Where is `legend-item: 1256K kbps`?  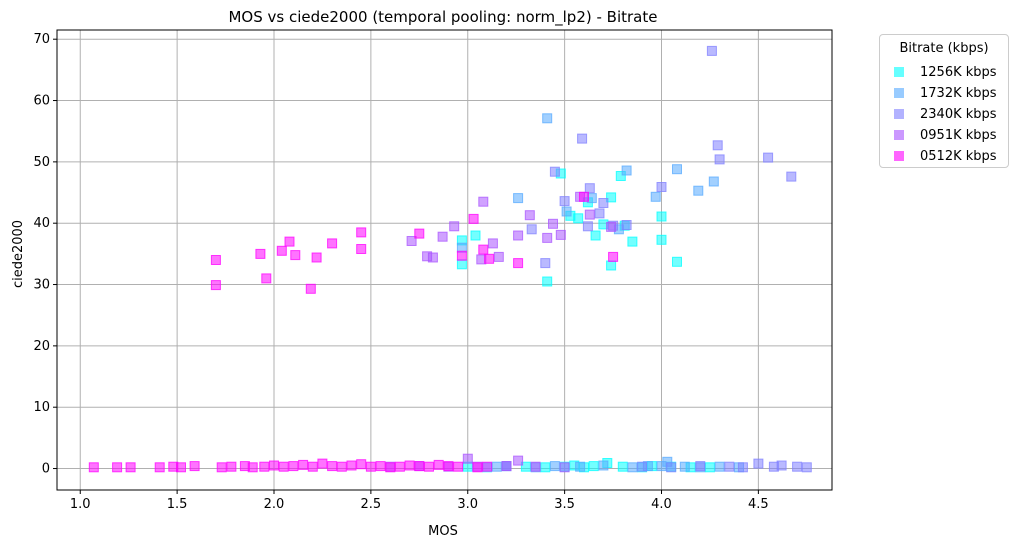
legend-item: 1256K kbps is located at coordinates (945, 72).